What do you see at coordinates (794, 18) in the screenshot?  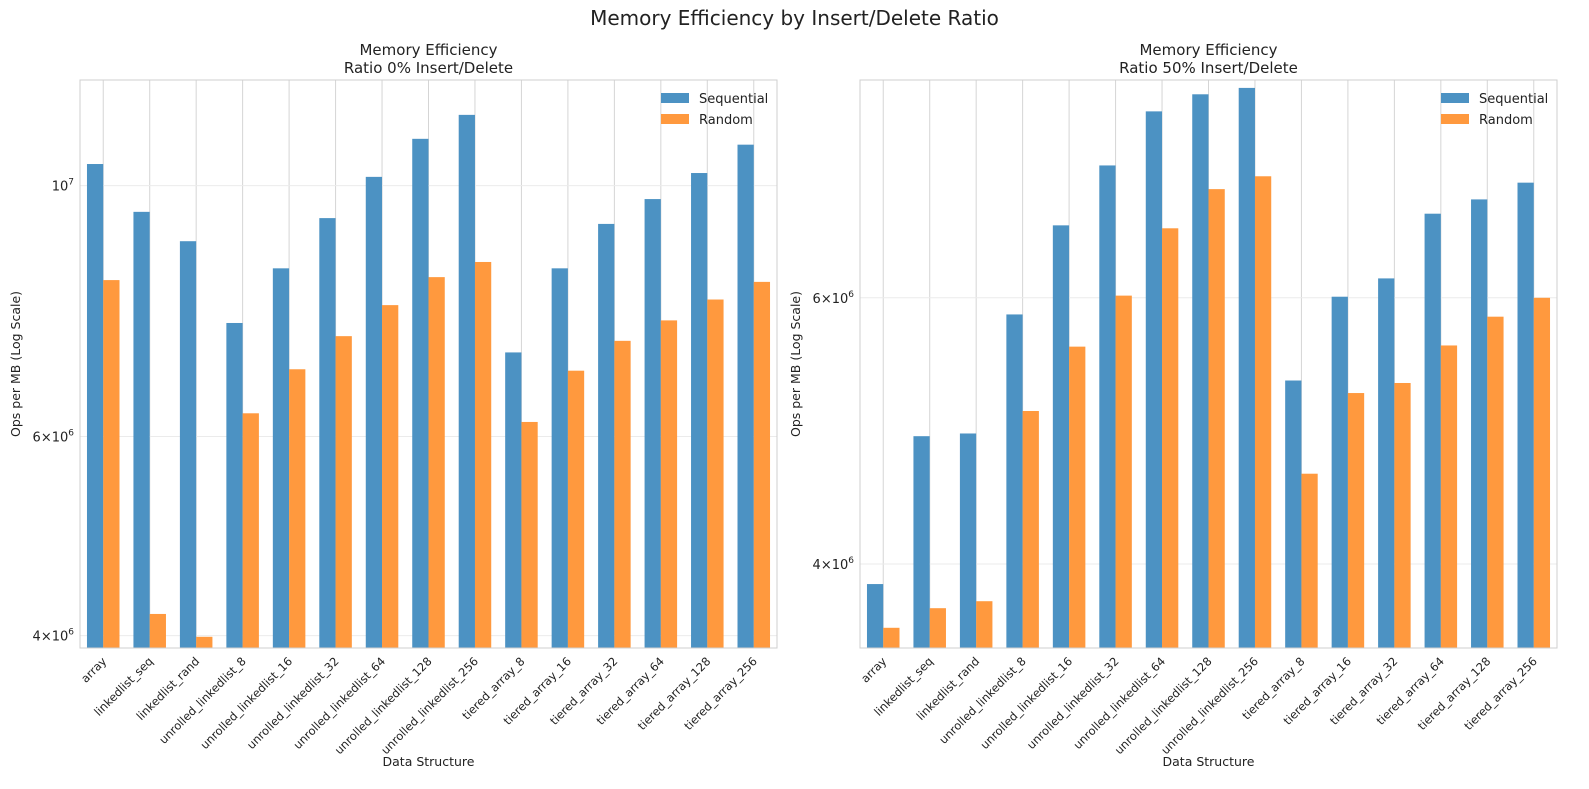 I see `figure-title: Memory Efficiency by Insert/Delete Ratio` at bounding box center [794, 18].